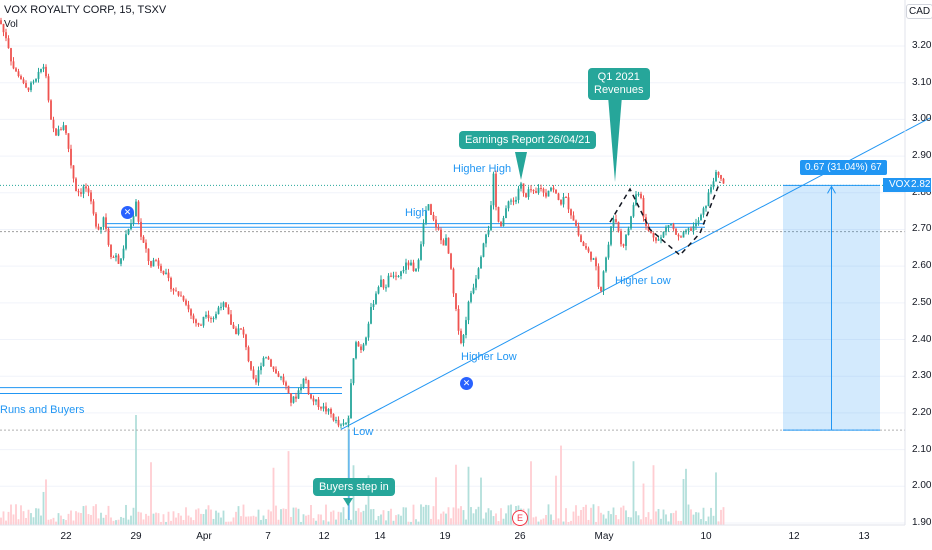  I want to click on annotation-higher-high: Higher High, so click(482, 169).